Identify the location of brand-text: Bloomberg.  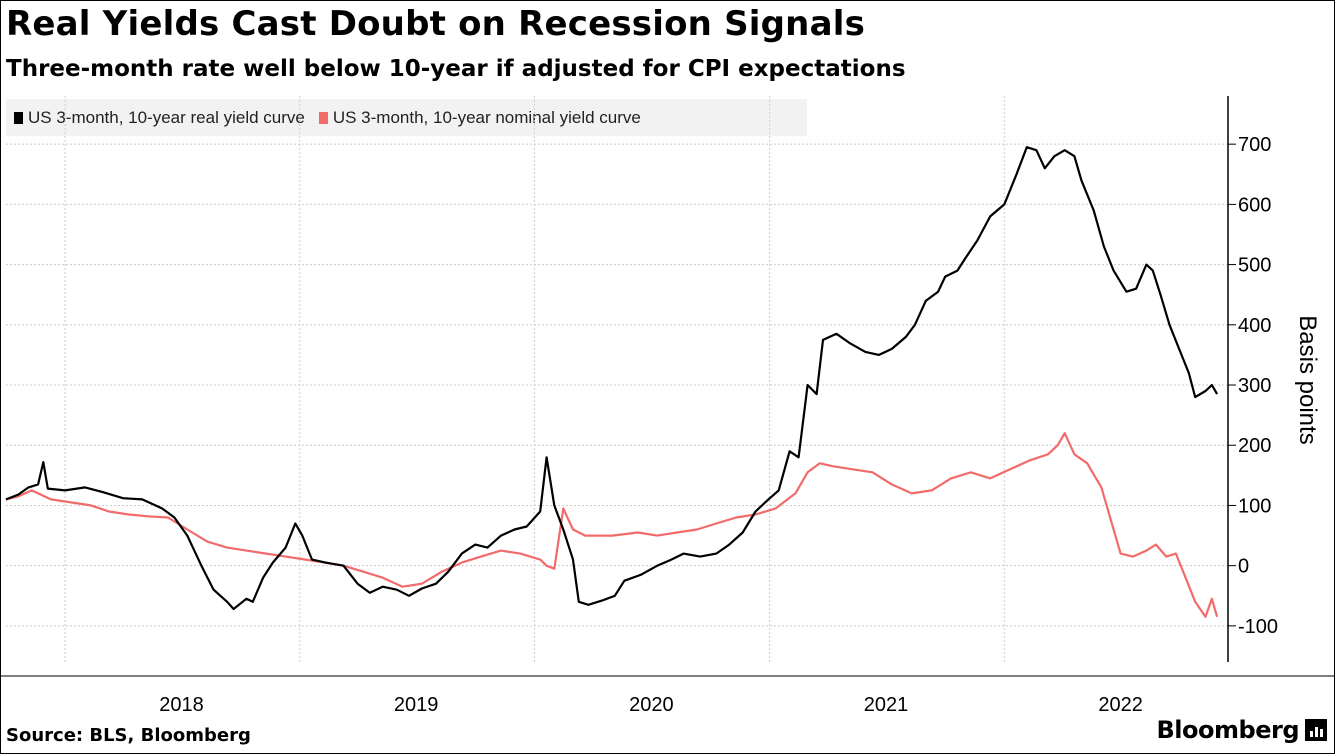
(1228, 730).